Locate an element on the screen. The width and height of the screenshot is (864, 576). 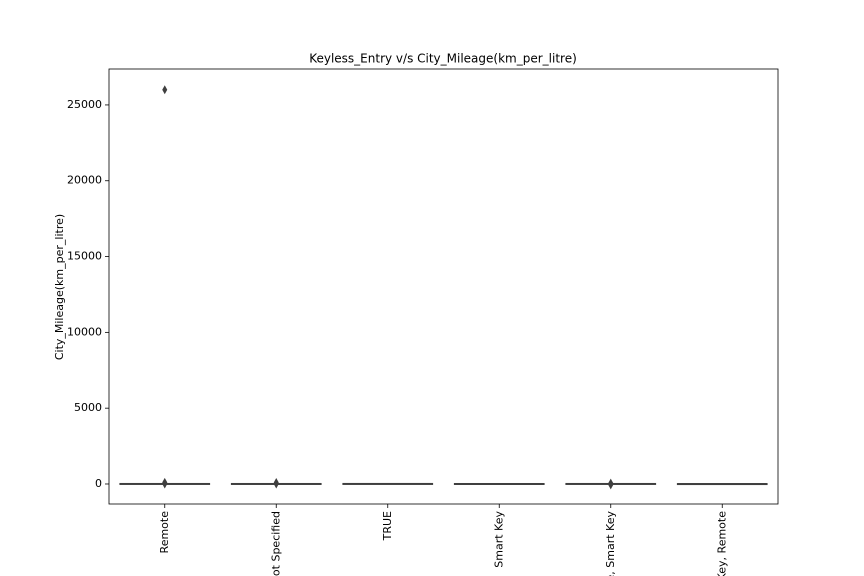
y-tick-label: 0 is located at coordinates (98, 483).